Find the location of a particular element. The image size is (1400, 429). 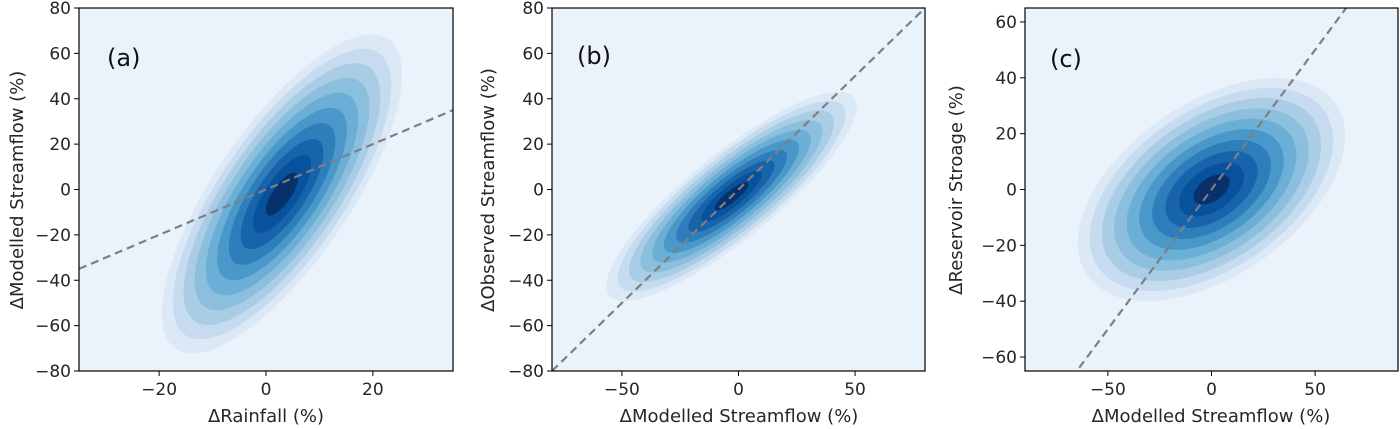

panel-label-b: (b) is located at coordinates (594, 56).